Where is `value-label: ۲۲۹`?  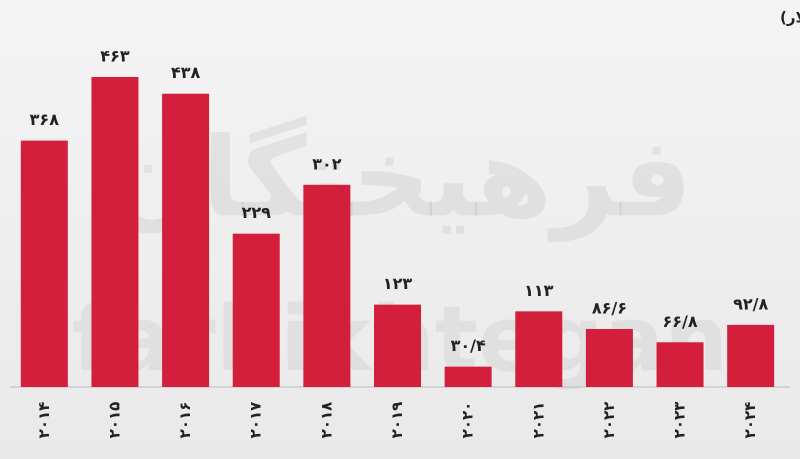 value-label: ۲۲۹ is located at coordinates (257, 212).